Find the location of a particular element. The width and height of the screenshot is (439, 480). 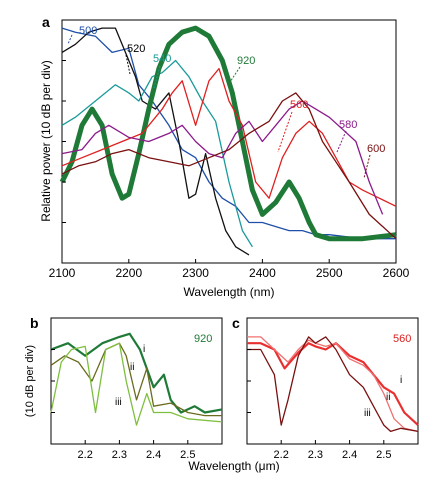

label-920: 920 is located at coordinates (246, 61).